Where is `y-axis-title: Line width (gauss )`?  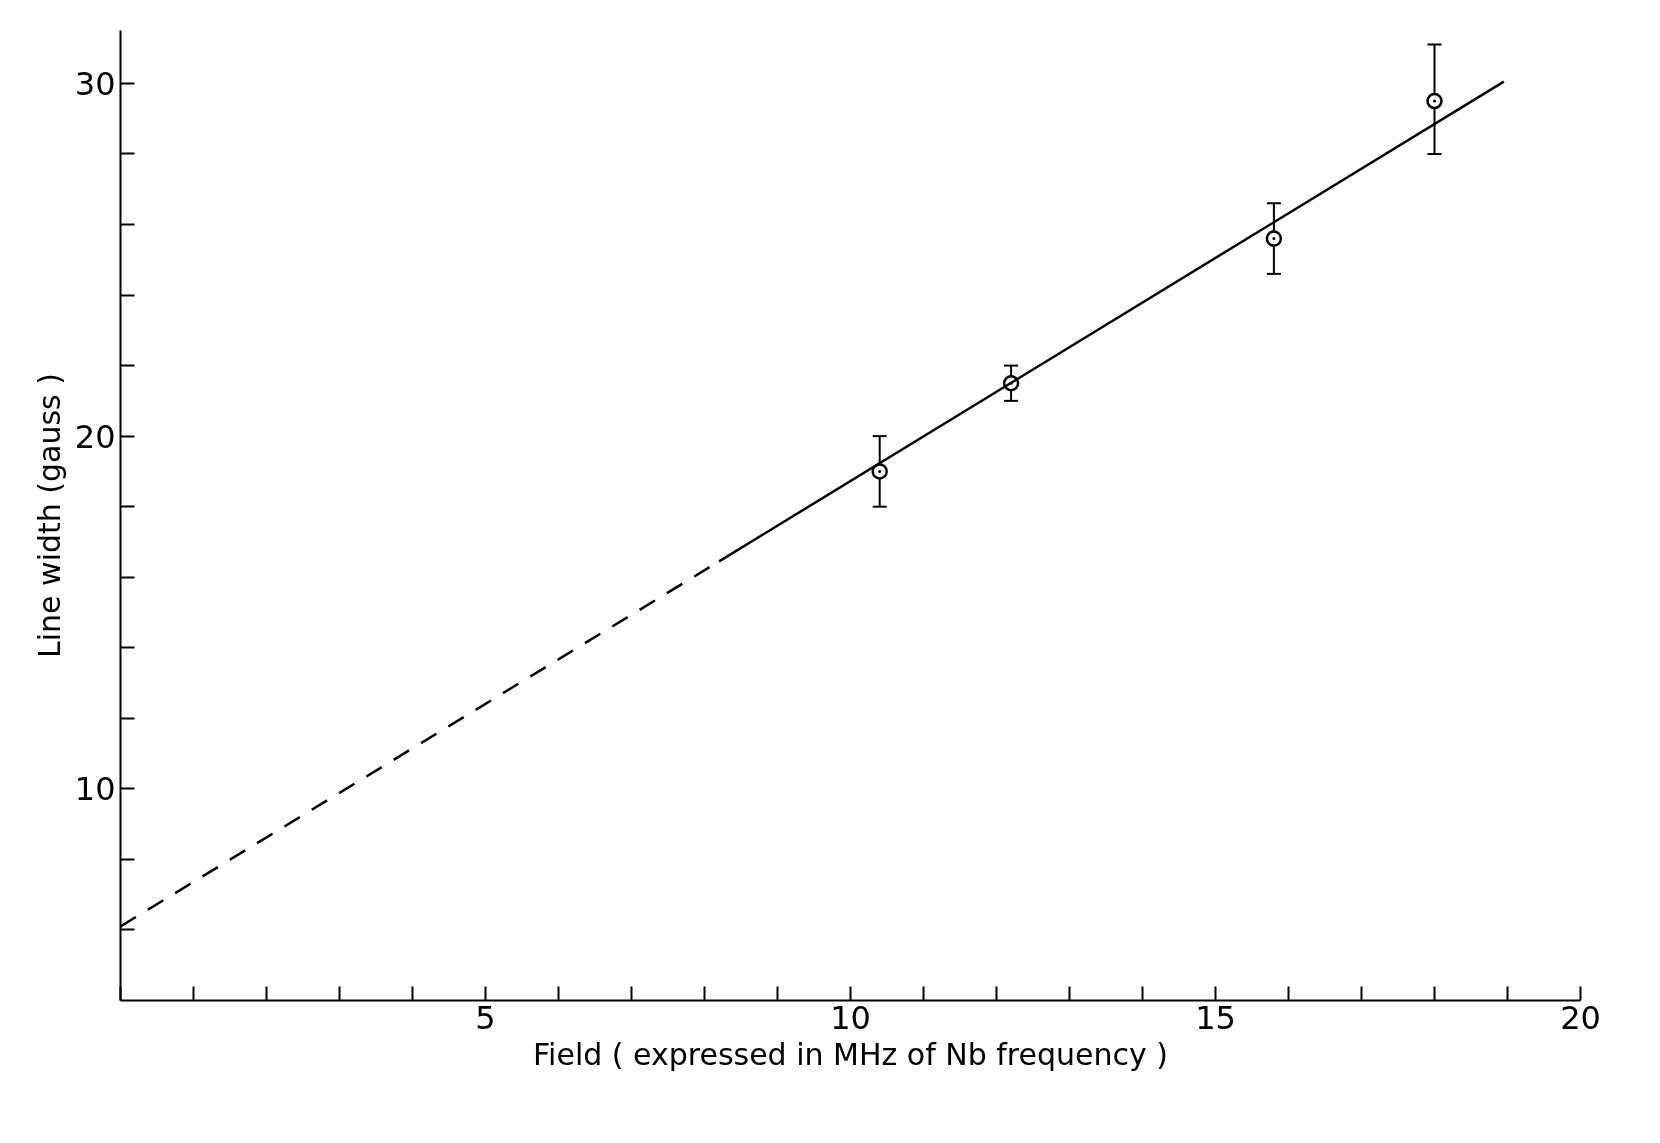
y-axis-title: Line width (gauss ) is located at coordinates (49, 515).